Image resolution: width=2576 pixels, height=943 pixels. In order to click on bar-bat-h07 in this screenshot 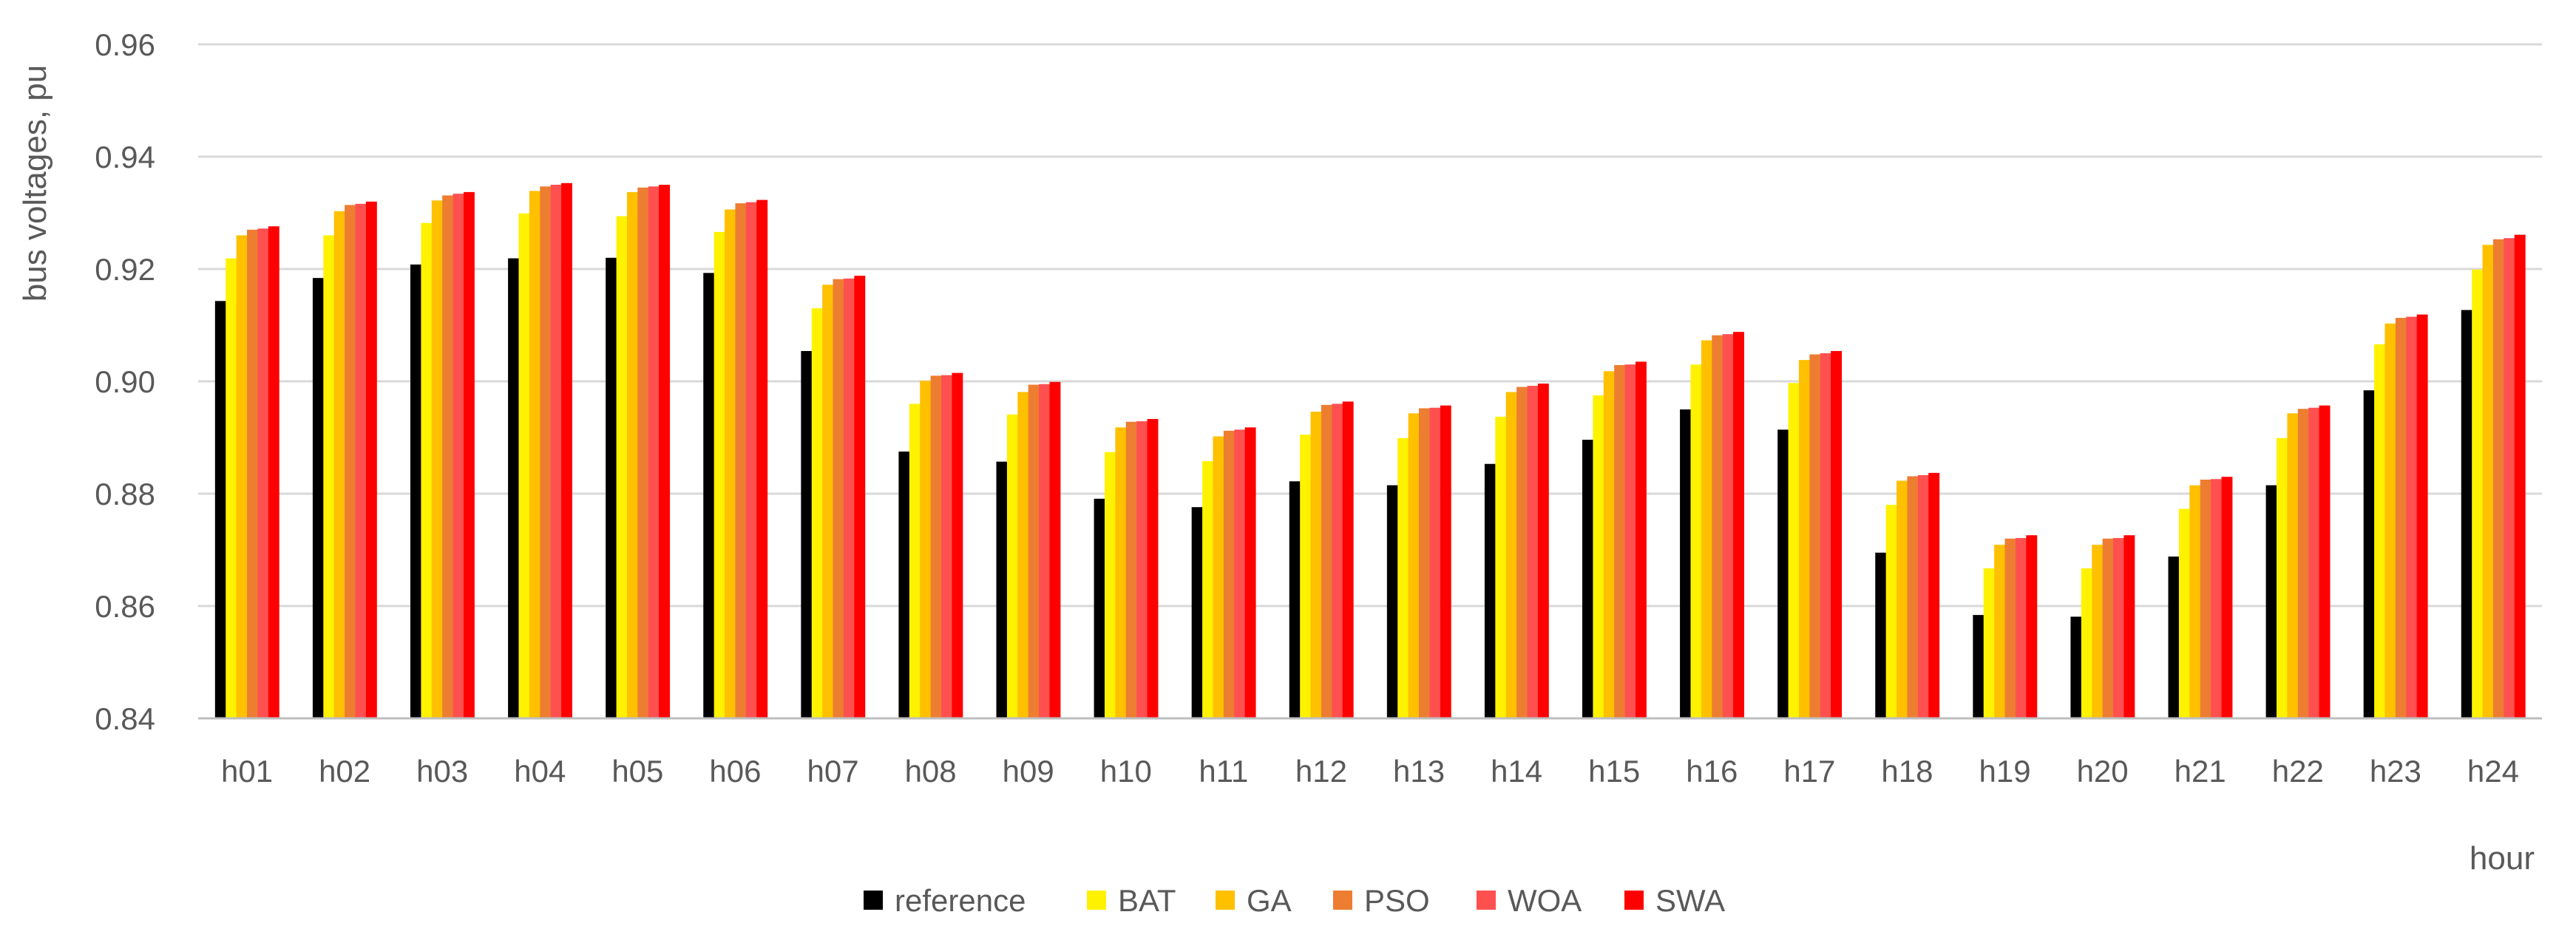, I will do `click(817, 513)`.